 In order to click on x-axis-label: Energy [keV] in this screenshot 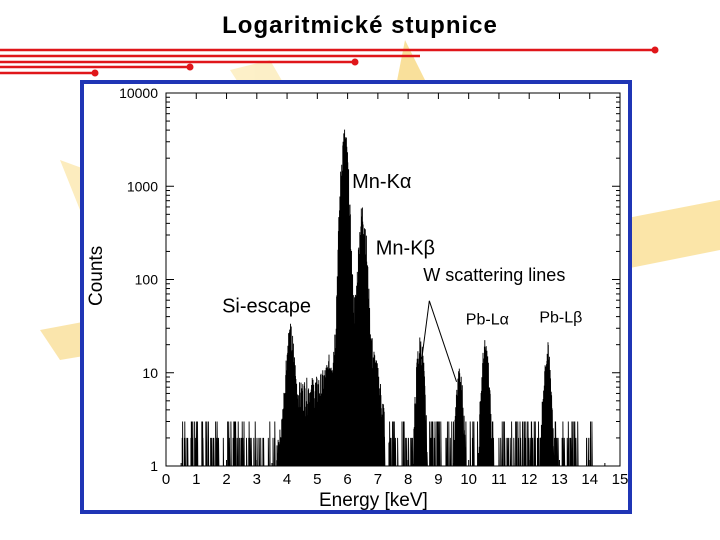, I will do `click(373, 500)`.